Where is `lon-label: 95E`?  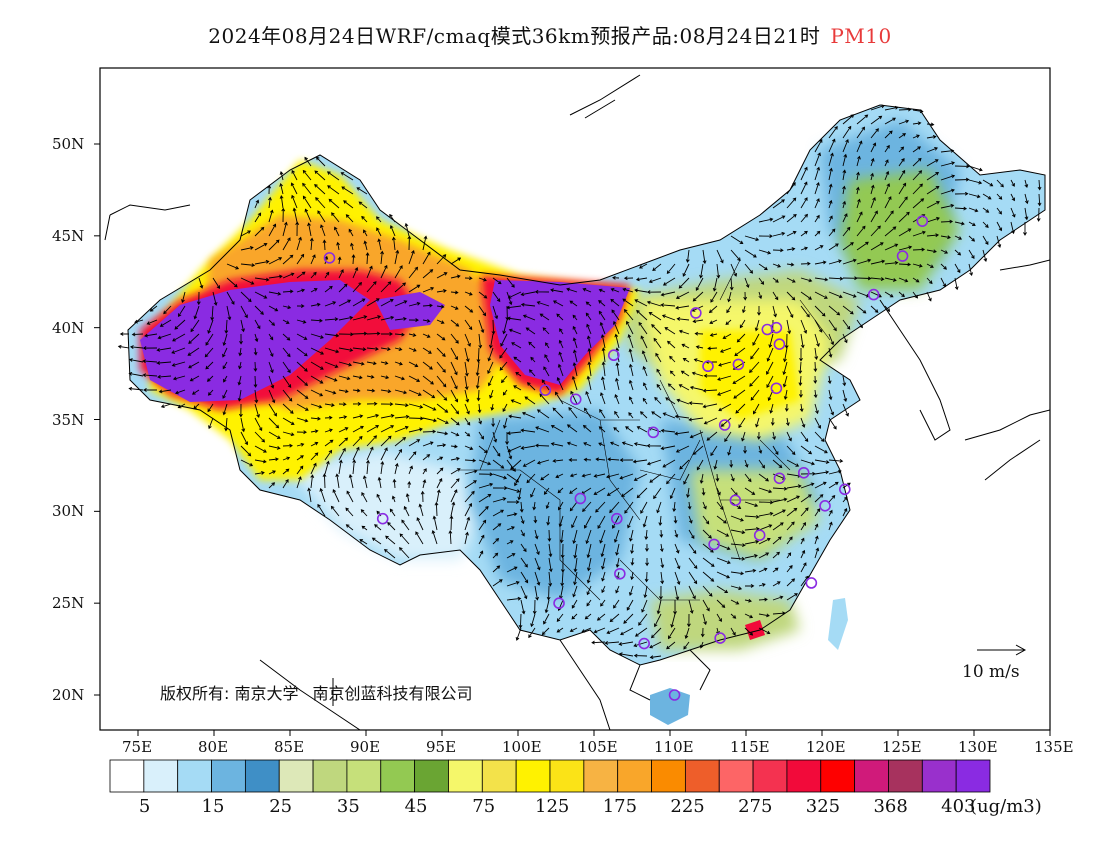 lon-label: 95E is located at coordinates (441, 747).